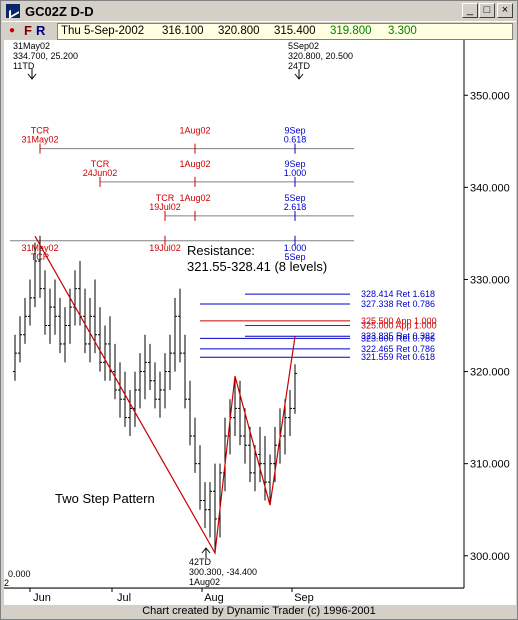 This screenshot has height=620, width=518. Describe the element at coordinates (303, 46) in the screenshot. I see `top-right-annotation: 5Sep02` at that location.